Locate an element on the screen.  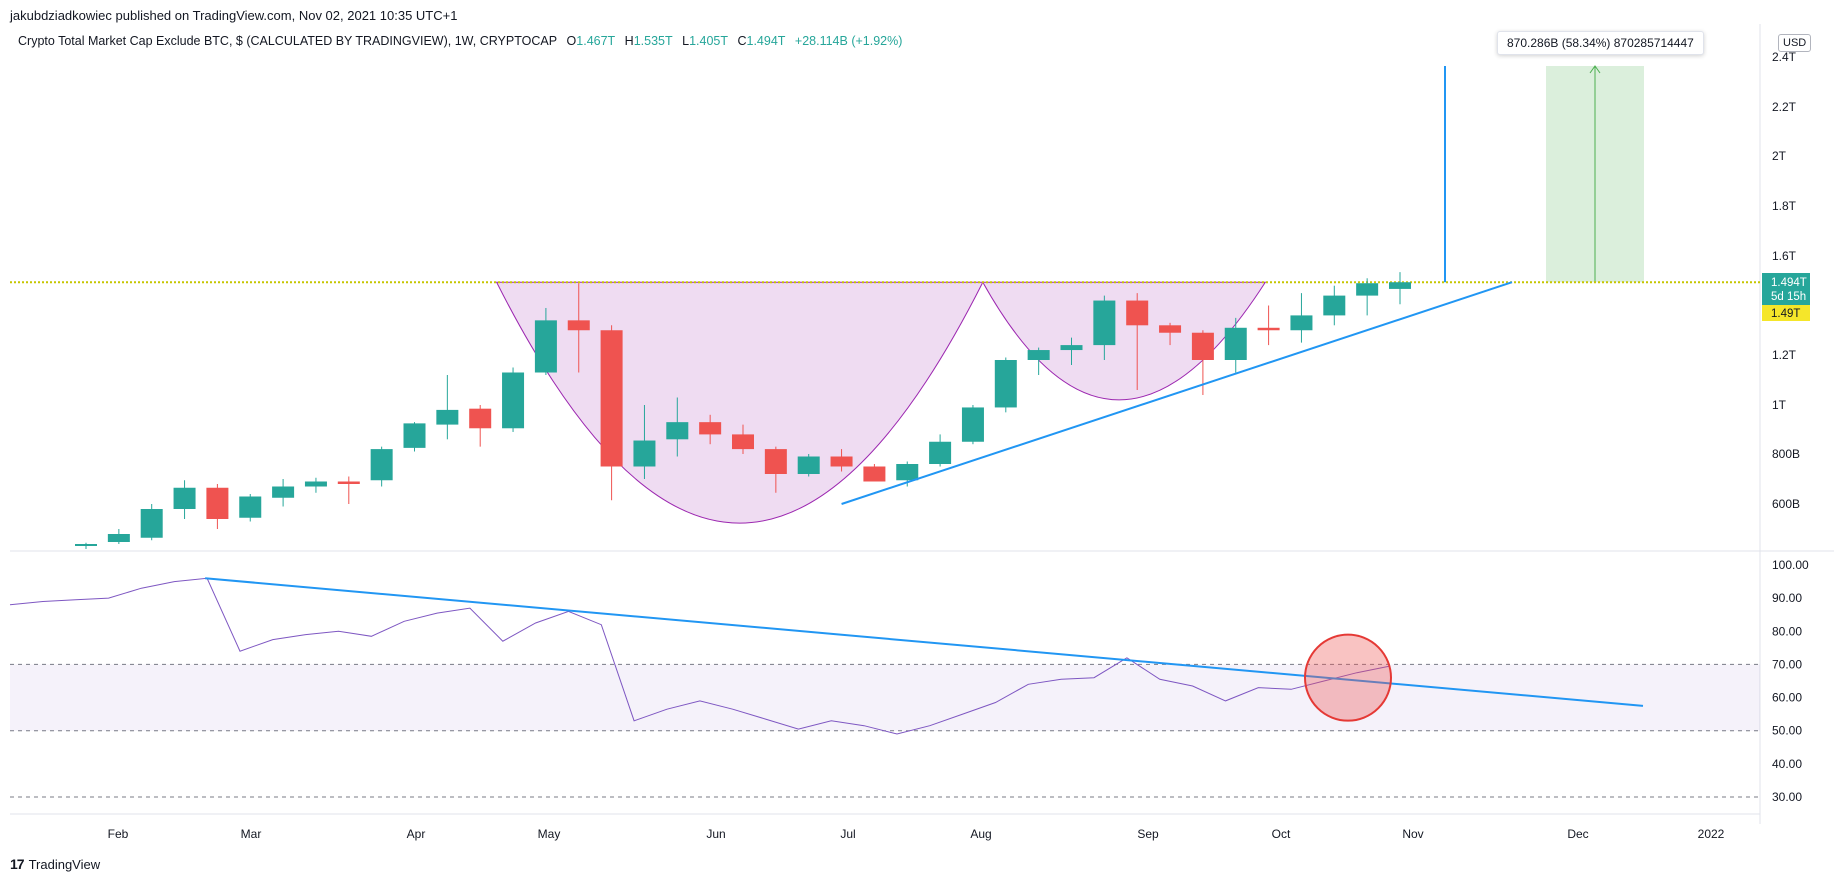
low-label: L is located at coordinates (686, 41).